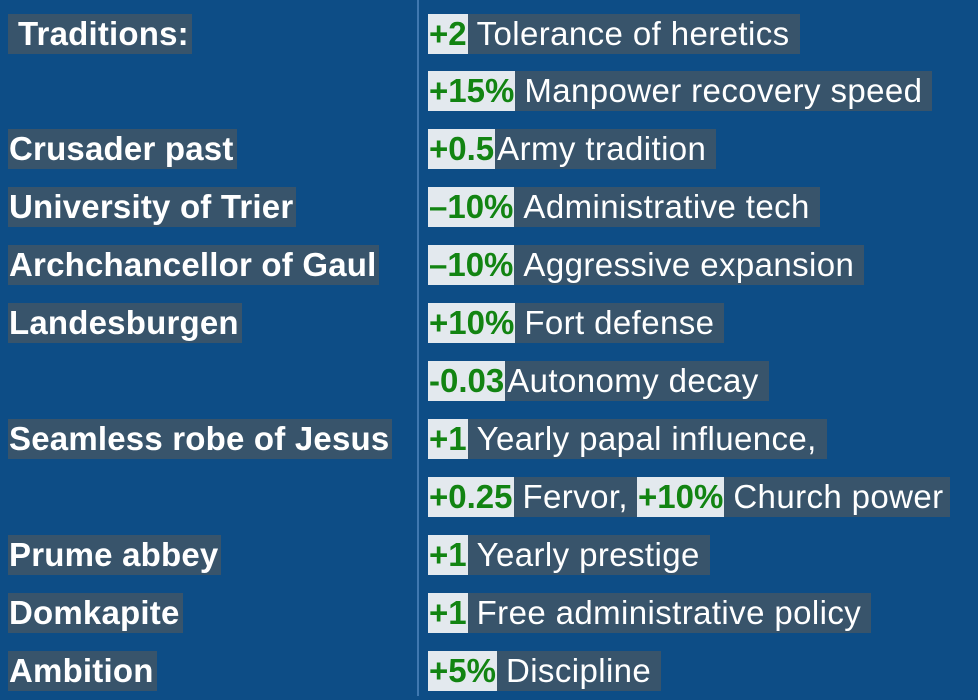 Image resolution: width=978 pixels, height=700 pixels. Describe the element at coordinates (724, 91) in the screenshot. I see `modifier-text: Manpower recovery speed` at that location.